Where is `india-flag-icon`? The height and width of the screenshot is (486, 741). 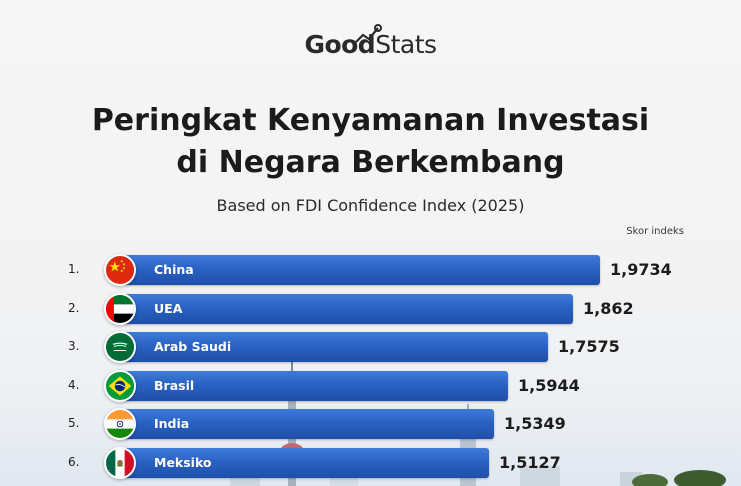 india-flag-icon is located at coordinates (120, 424).